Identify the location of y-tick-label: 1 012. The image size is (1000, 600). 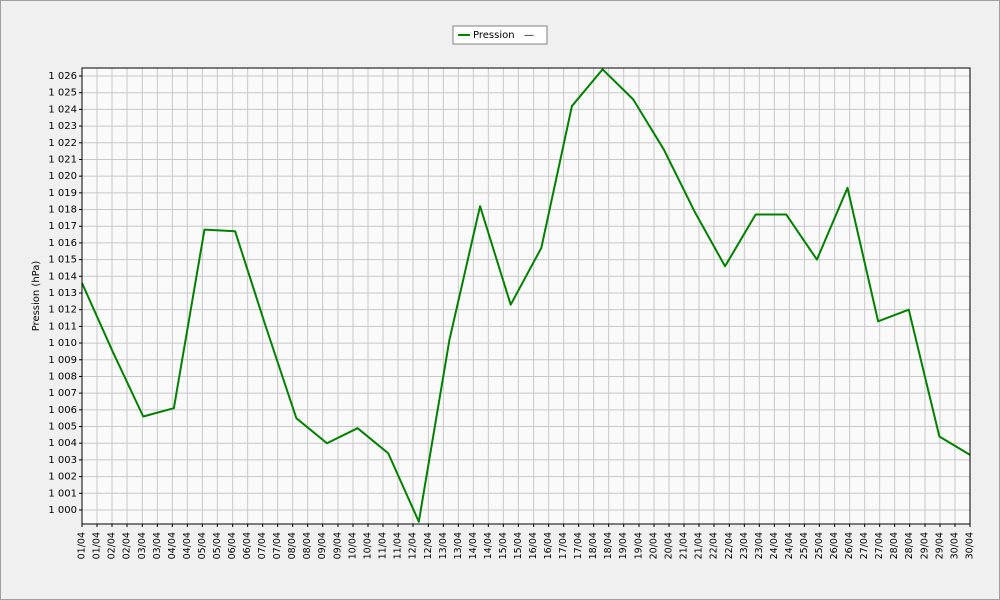
(62, 310).